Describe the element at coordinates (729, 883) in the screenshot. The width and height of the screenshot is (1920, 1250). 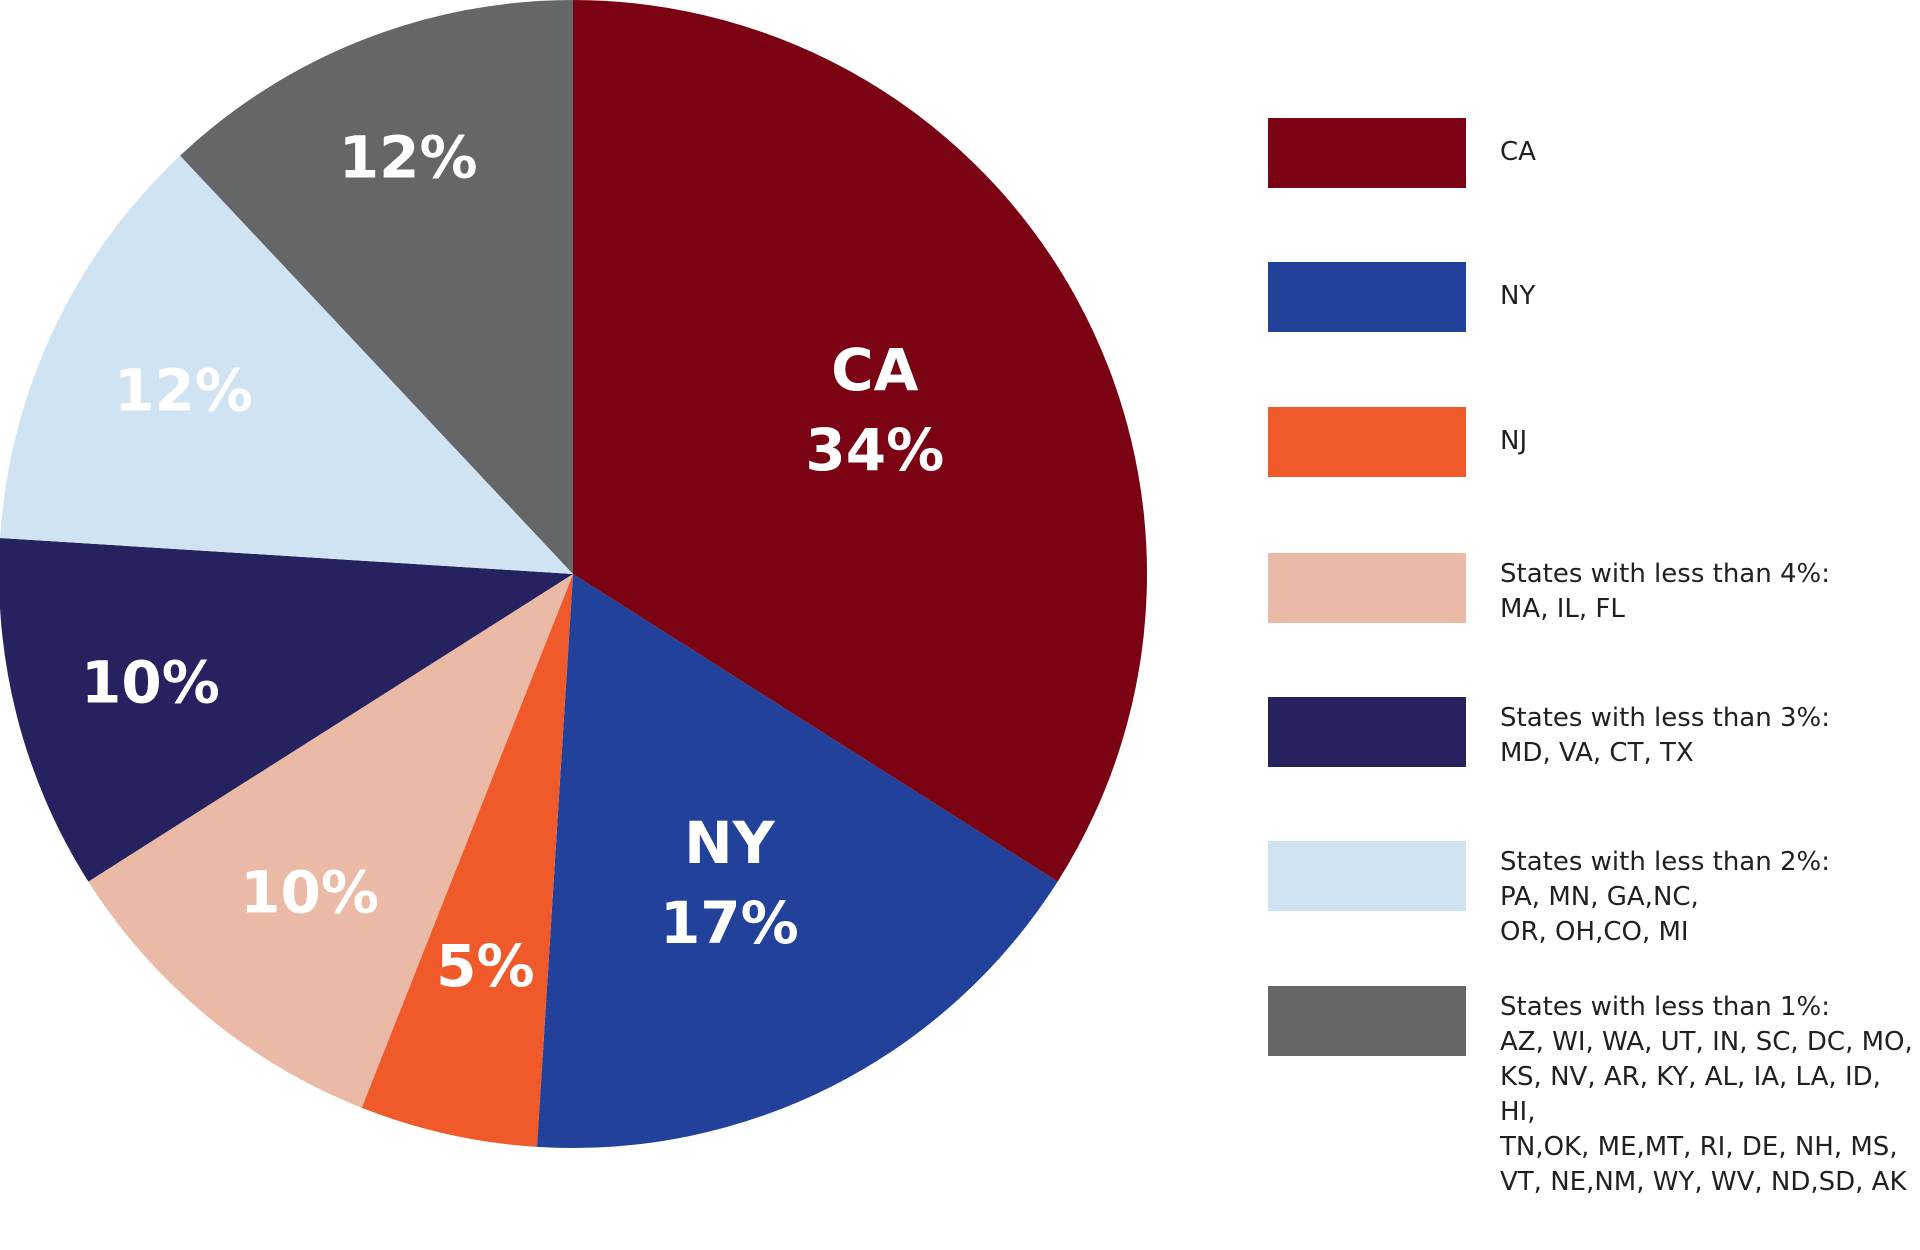
I see `slice-data-label: NY 17%` at that location.